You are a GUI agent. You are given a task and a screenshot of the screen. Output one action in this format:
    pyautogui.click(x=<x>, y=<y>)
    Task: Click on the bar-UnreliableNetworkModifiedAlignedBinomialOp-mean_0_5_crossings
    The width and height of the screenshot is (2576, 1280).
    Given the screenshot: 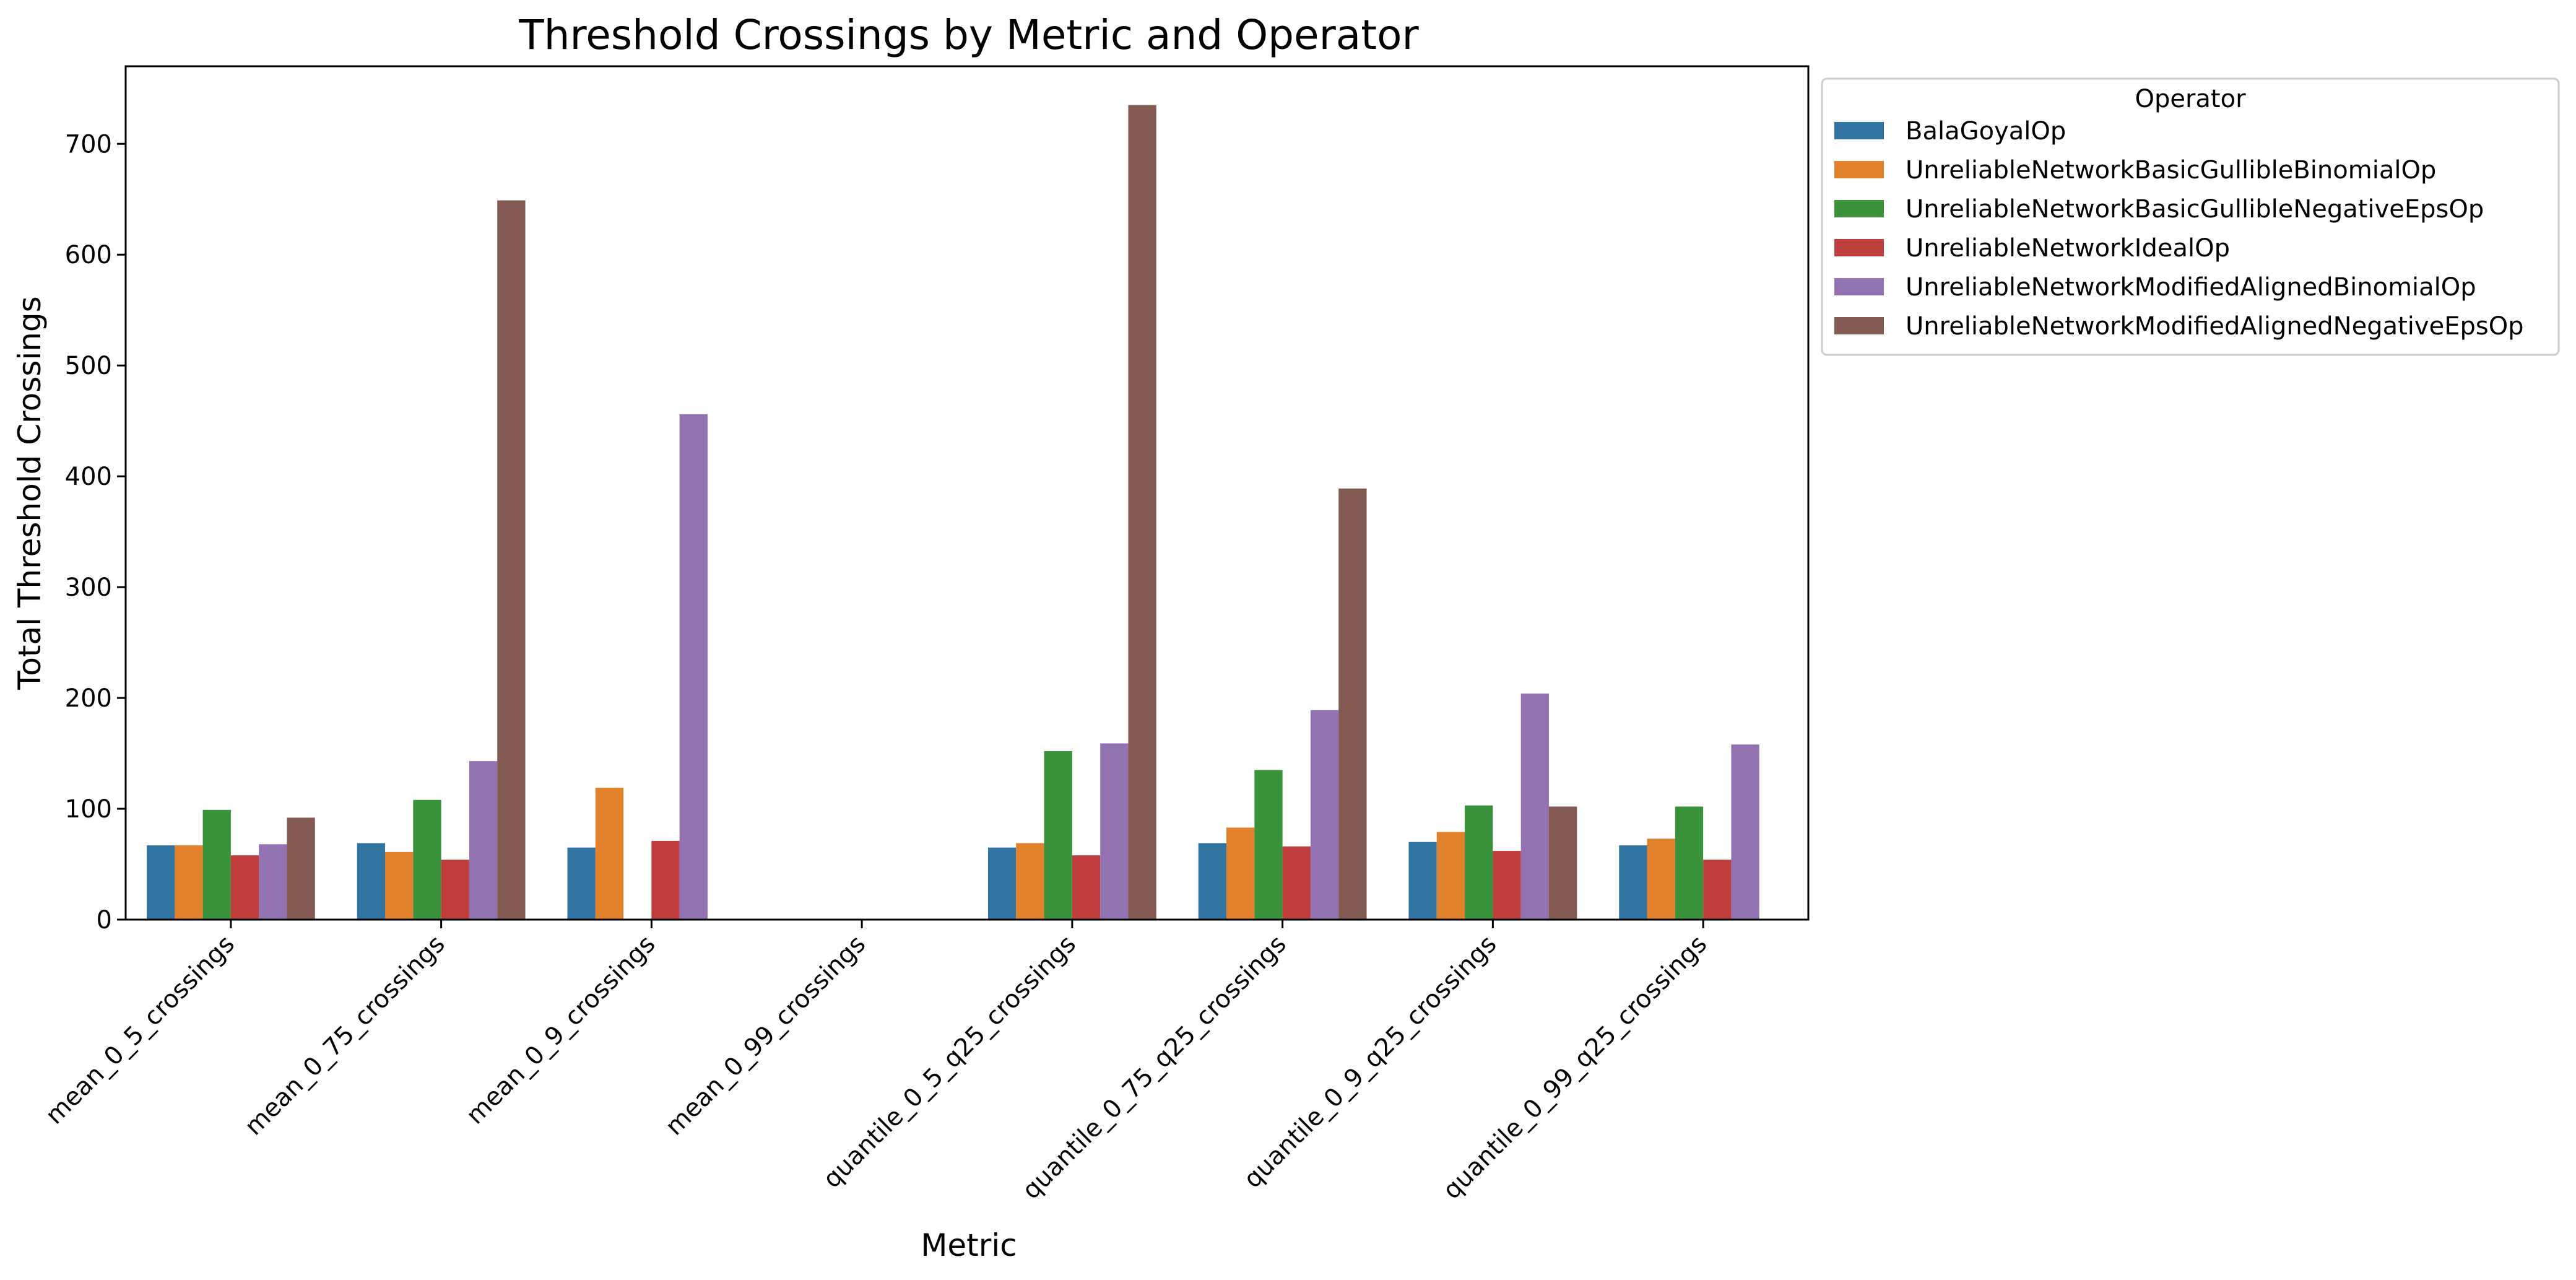 What is the action you would take?
    pyautogui.click(x=273, y=882)
    